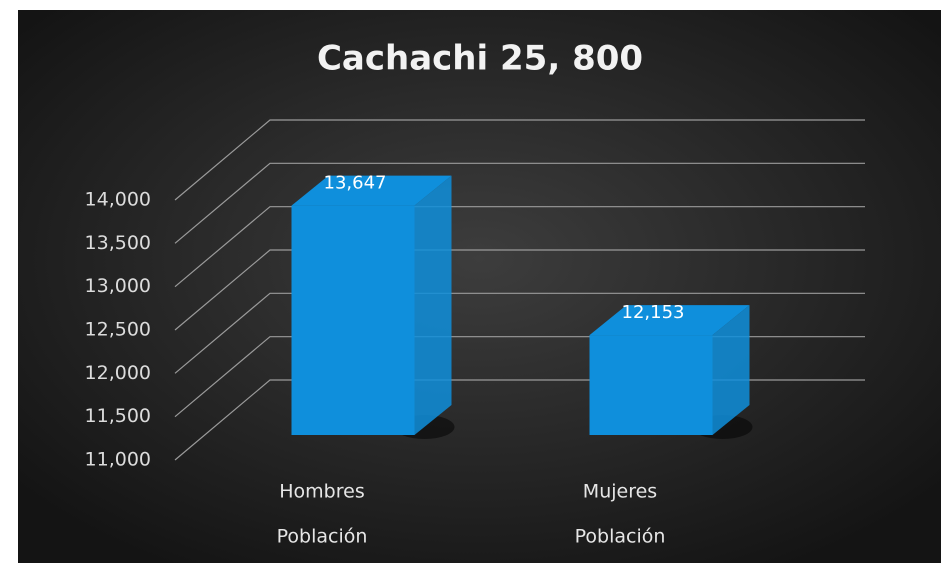 This screenshot has width=941, height=563. I want to click on y-tick-label: 11,500, so click(118, 416).